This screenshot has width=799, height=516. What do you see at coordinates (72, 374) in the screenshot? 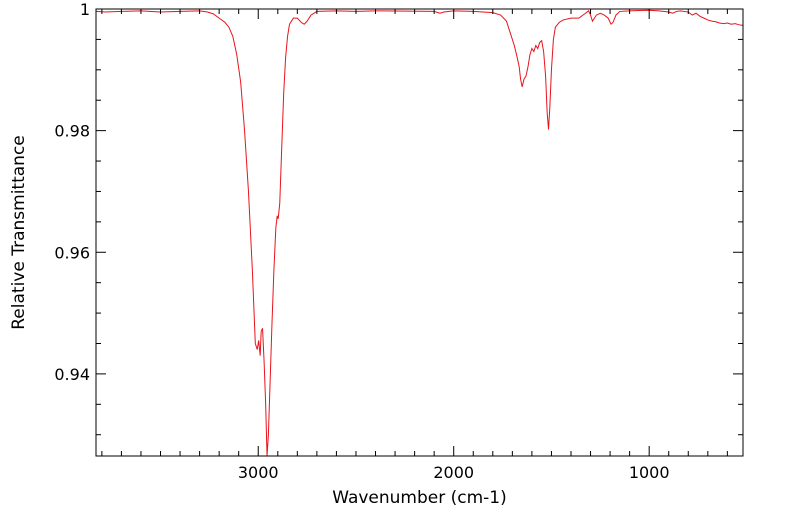
I see `y-tick-label: 0.94` at bounding box center [72, 374].